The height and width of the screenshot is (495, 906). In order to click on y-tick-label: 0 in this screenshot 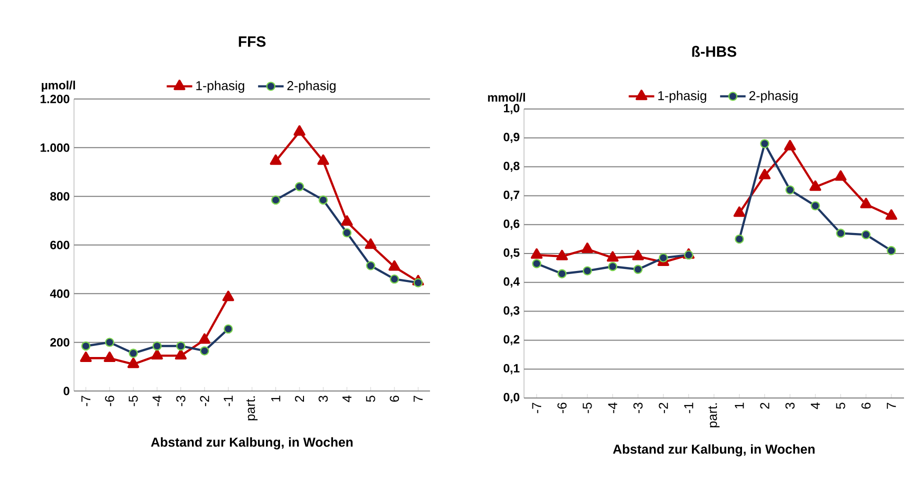, I will do `click(67, 391)`.